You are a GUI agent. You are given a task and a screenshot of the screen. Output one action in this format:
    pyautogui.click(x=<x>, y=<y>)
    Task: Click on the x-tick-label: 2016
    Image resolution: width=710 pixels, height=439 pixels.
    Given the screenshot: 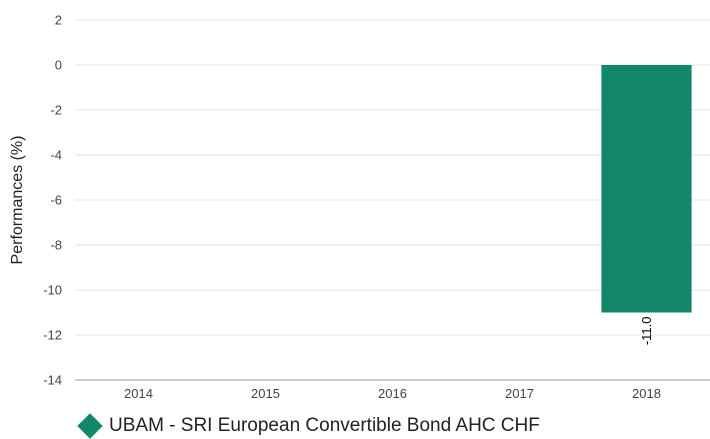 What is the action you would take?
    pyautogui.click(x=392, y=393)
    